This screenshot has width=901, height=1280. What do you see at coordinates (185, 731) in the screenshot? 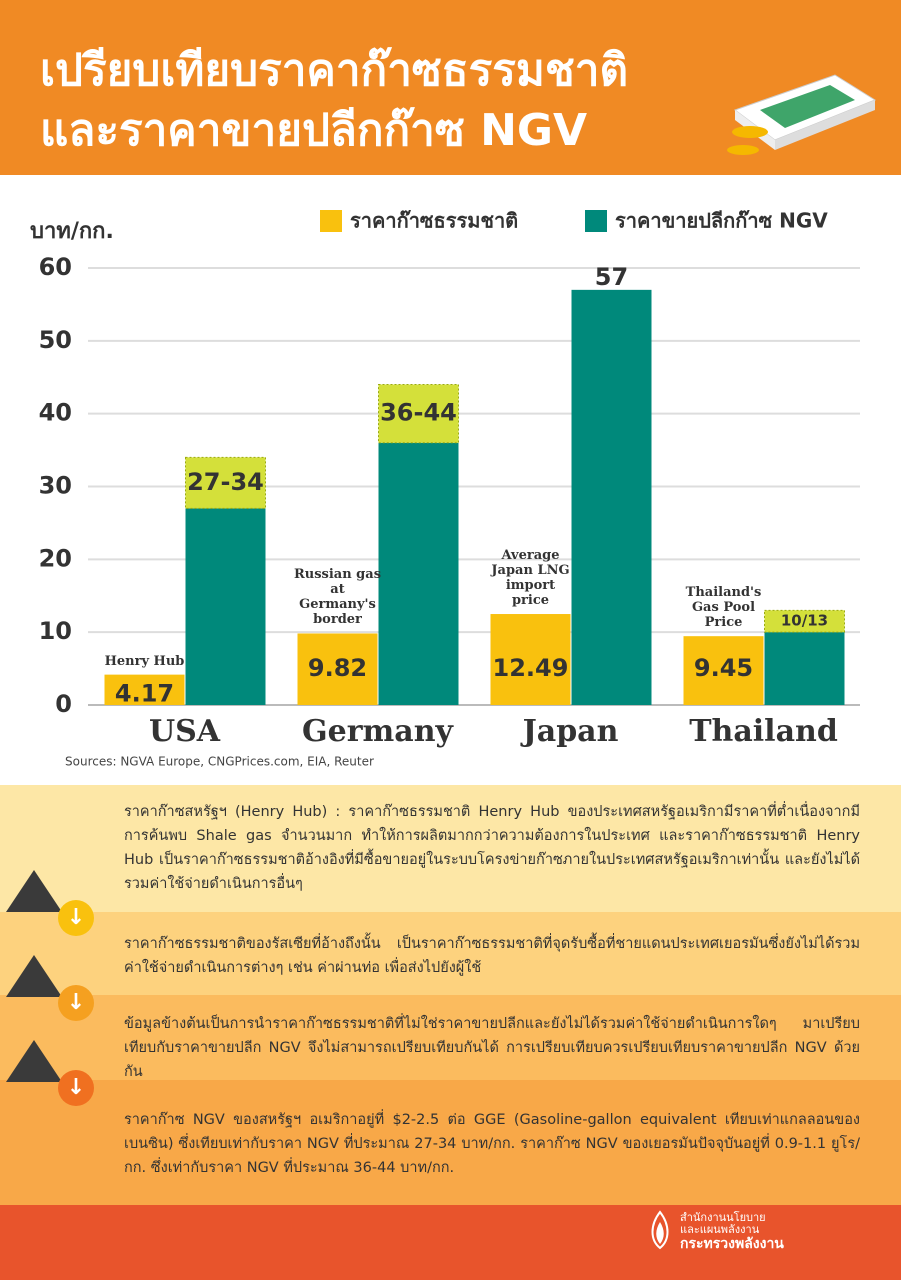
I see `x-tick-label: USA` at bounding box center [185, 731].